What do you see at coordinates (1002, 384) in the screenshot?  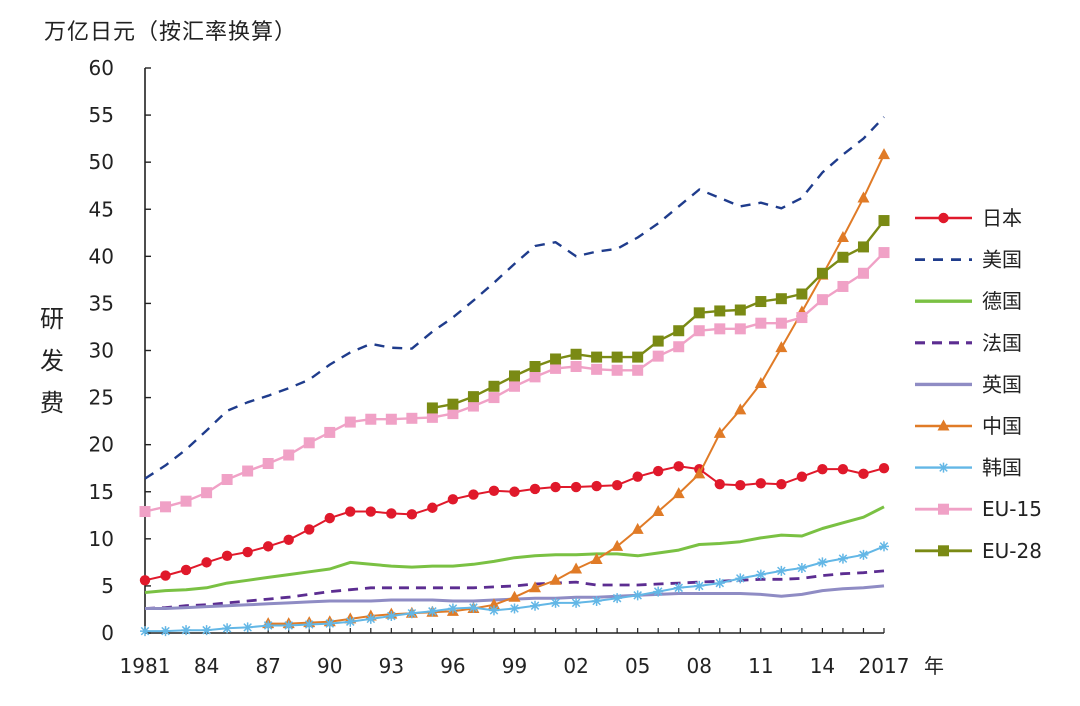 I see `legend-label: 英国` at bounding box center [1002, 384].